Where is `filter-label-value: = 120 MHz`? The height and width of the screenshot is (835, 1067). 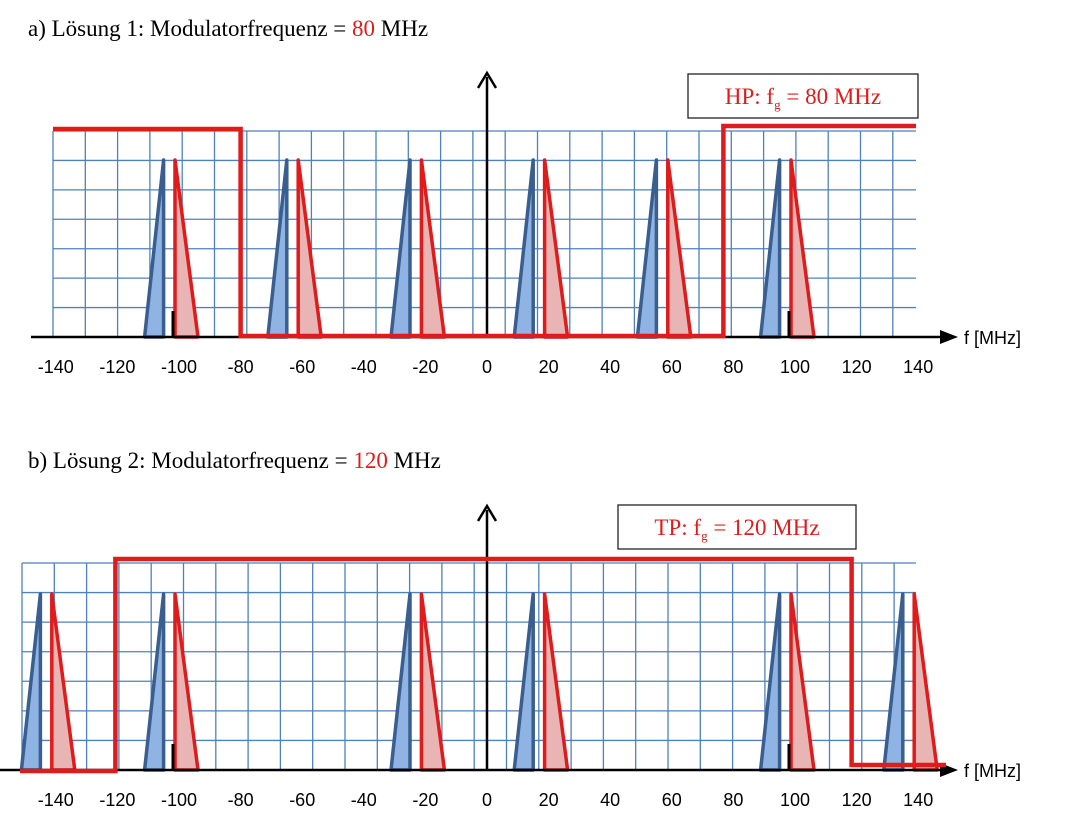
filter-label-value: = 120 MHz is located at coordinates (764, 527).